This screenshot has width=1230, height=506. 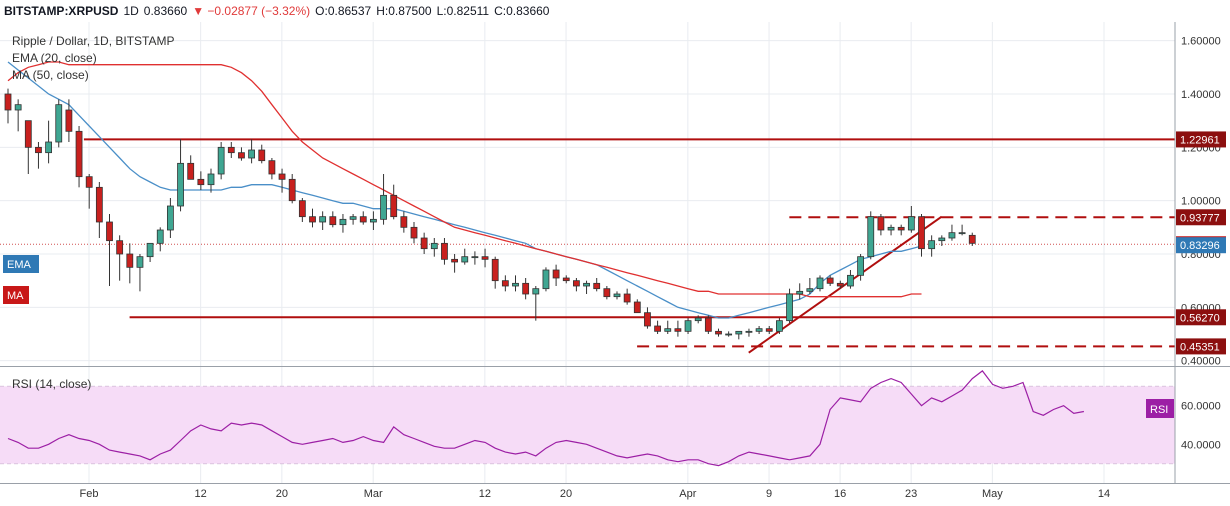 I want to click on x-tick-label: 14, so click(x=1104, y=494).